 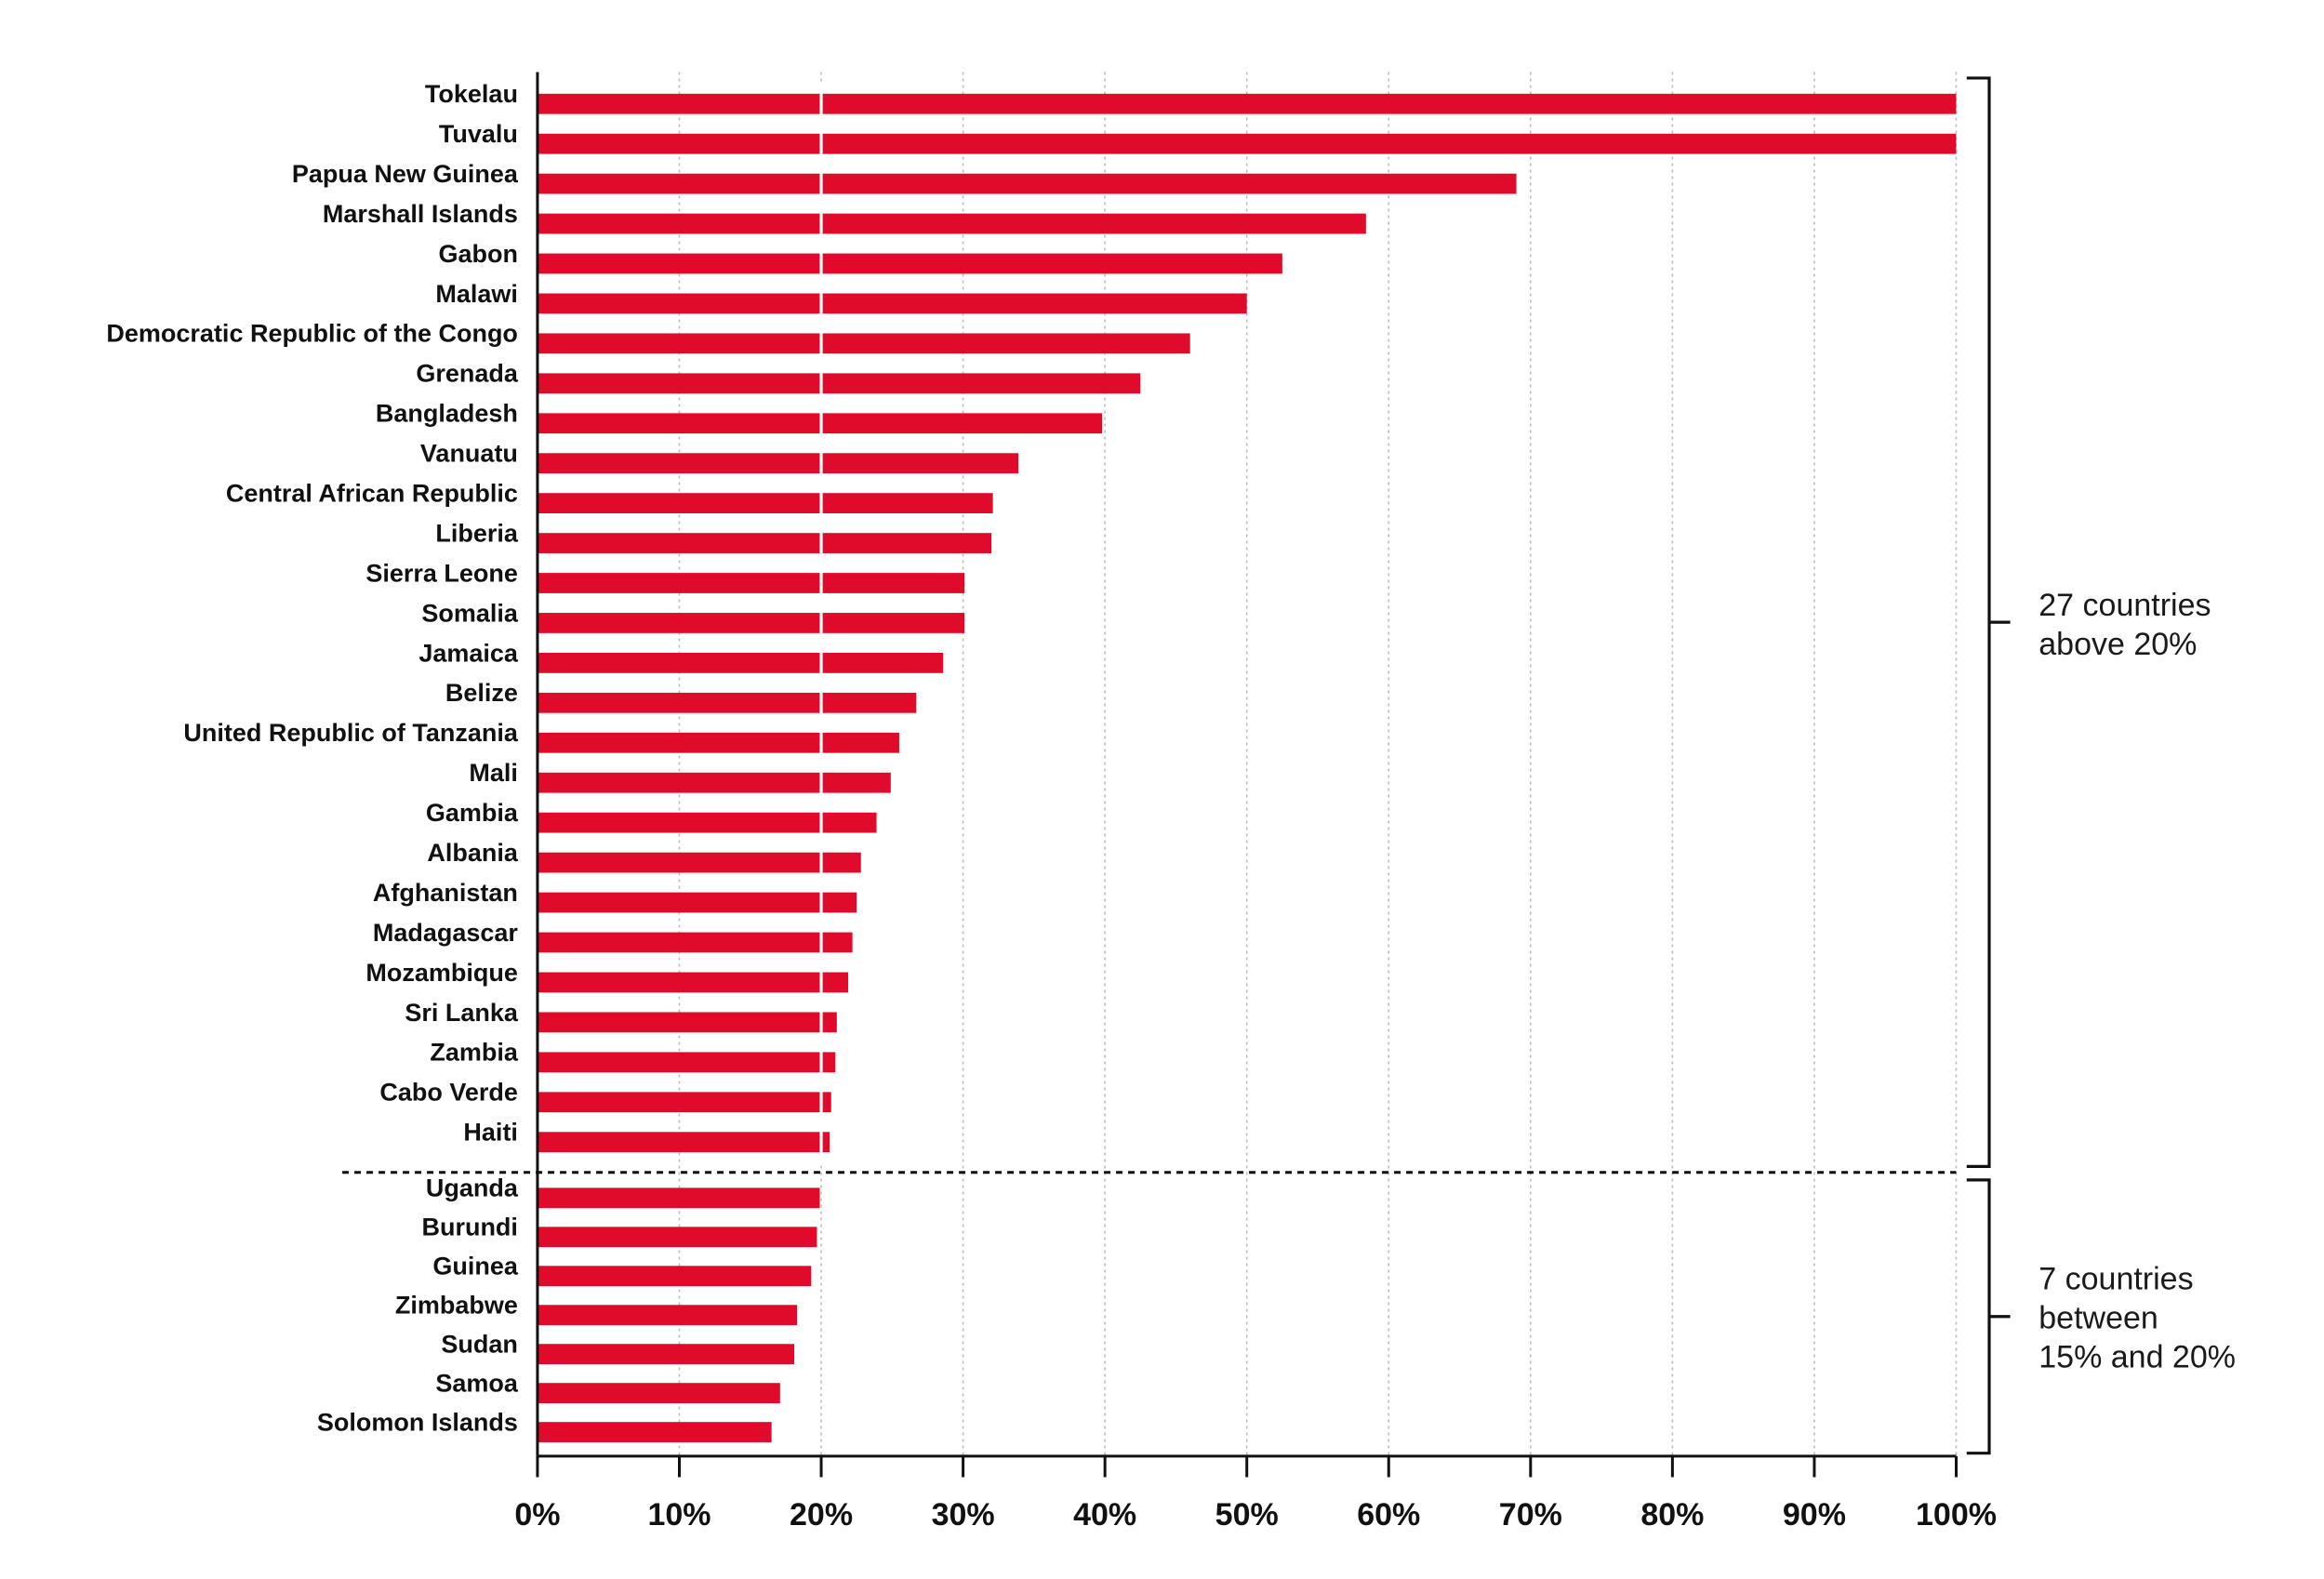 What do you see at coordinates (469, 454) in the screenshot?
I see `category-label: Vanuatu` at bounding box center [469, 454].